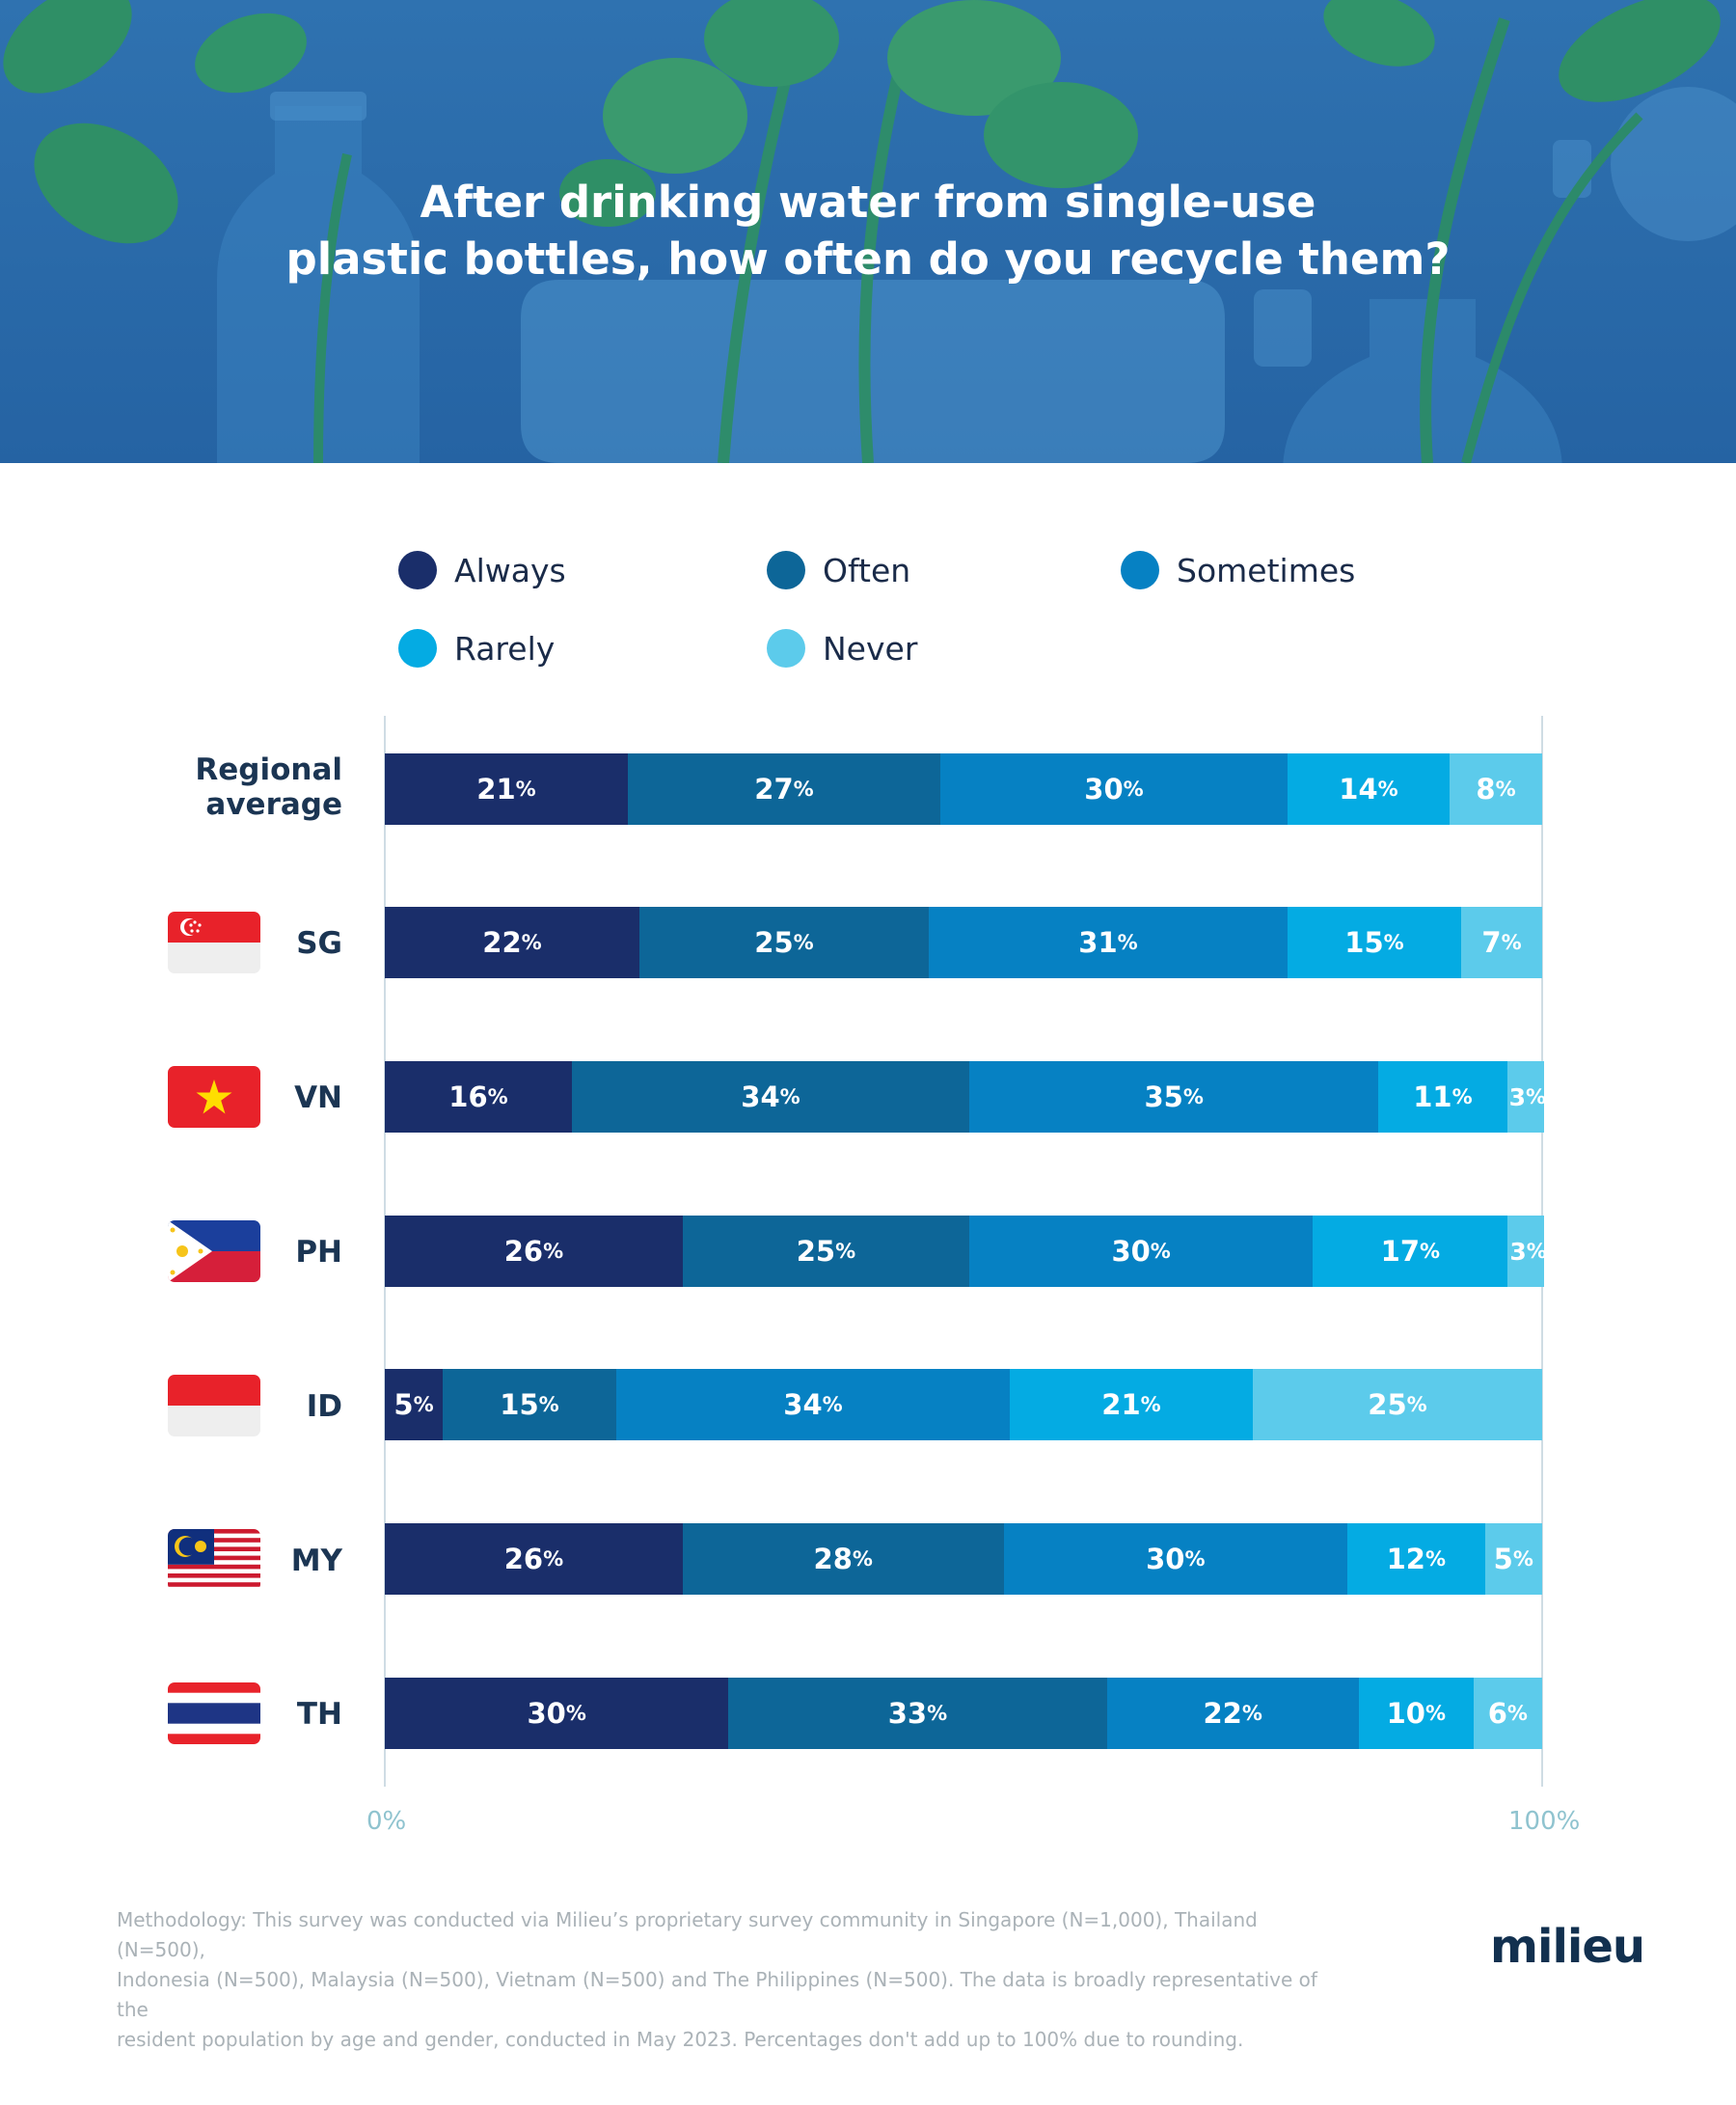 The image size is (1736, 2105). Describe the element at coordinates (786, 649) in the screenshot. I see `legend-swatch-never` at that location.